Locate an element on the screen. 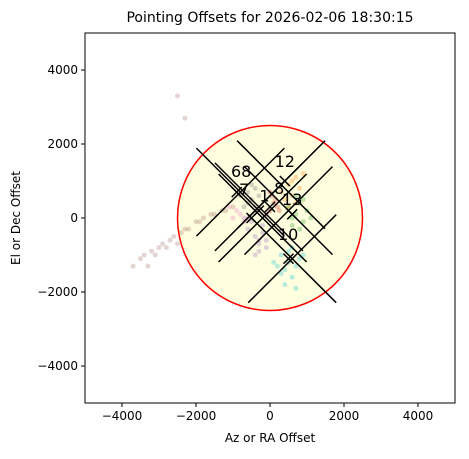 The width and height of the screenshot is (469, 459). y-tick-label: 0 is located at coordinates (74, 218).